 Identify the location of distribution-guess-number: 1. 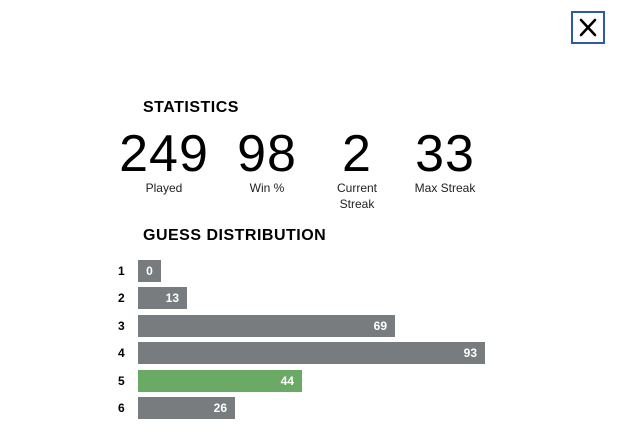
(121, 271).